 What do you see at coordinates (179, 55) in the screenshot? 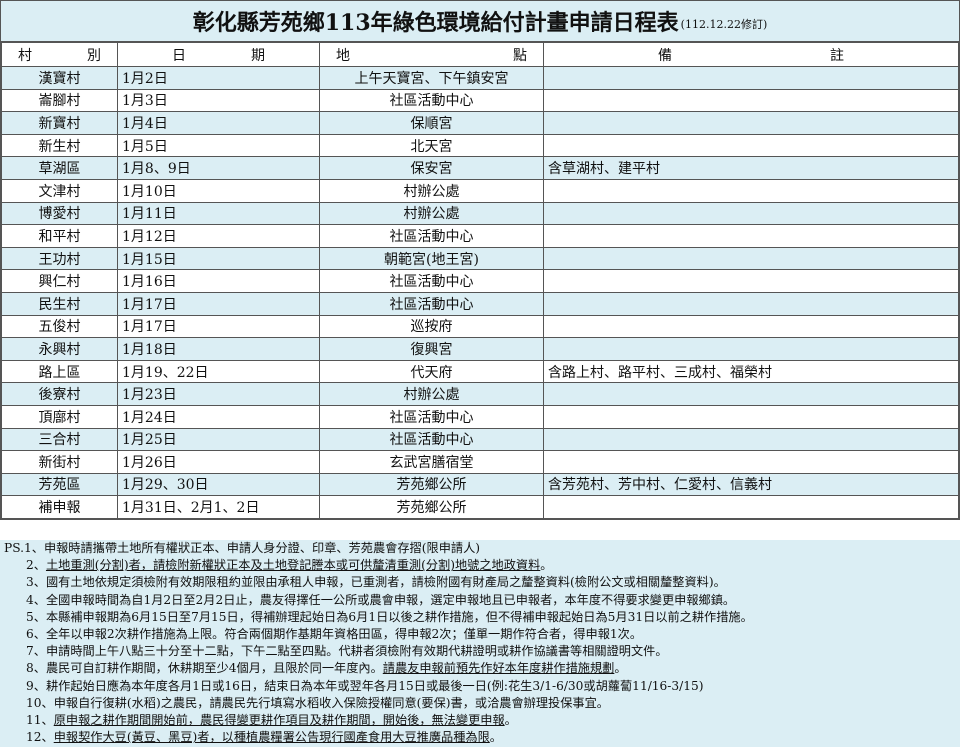
I see `header-char: 日` at bounding box center [179, 55].